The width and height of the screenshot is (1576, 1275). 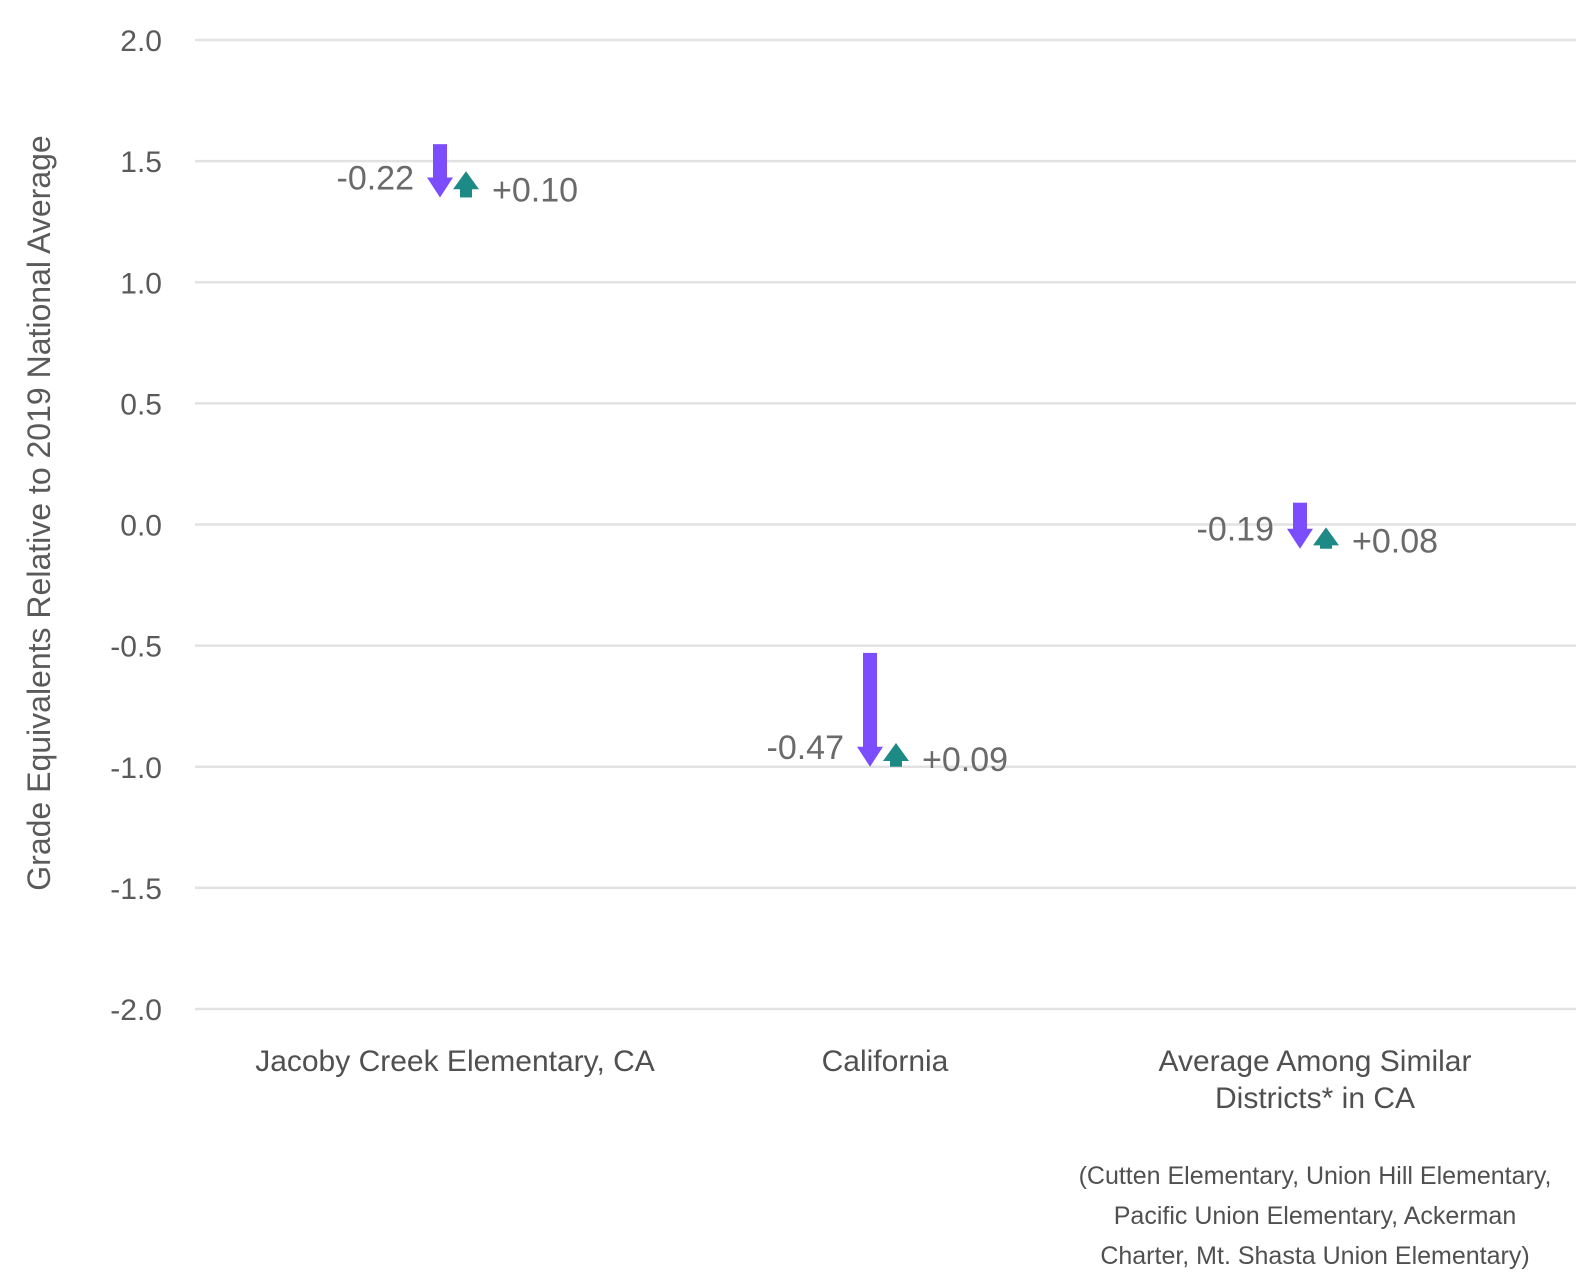 I want to click on y-tick-label: 1.0, so click(x=141, y=283).